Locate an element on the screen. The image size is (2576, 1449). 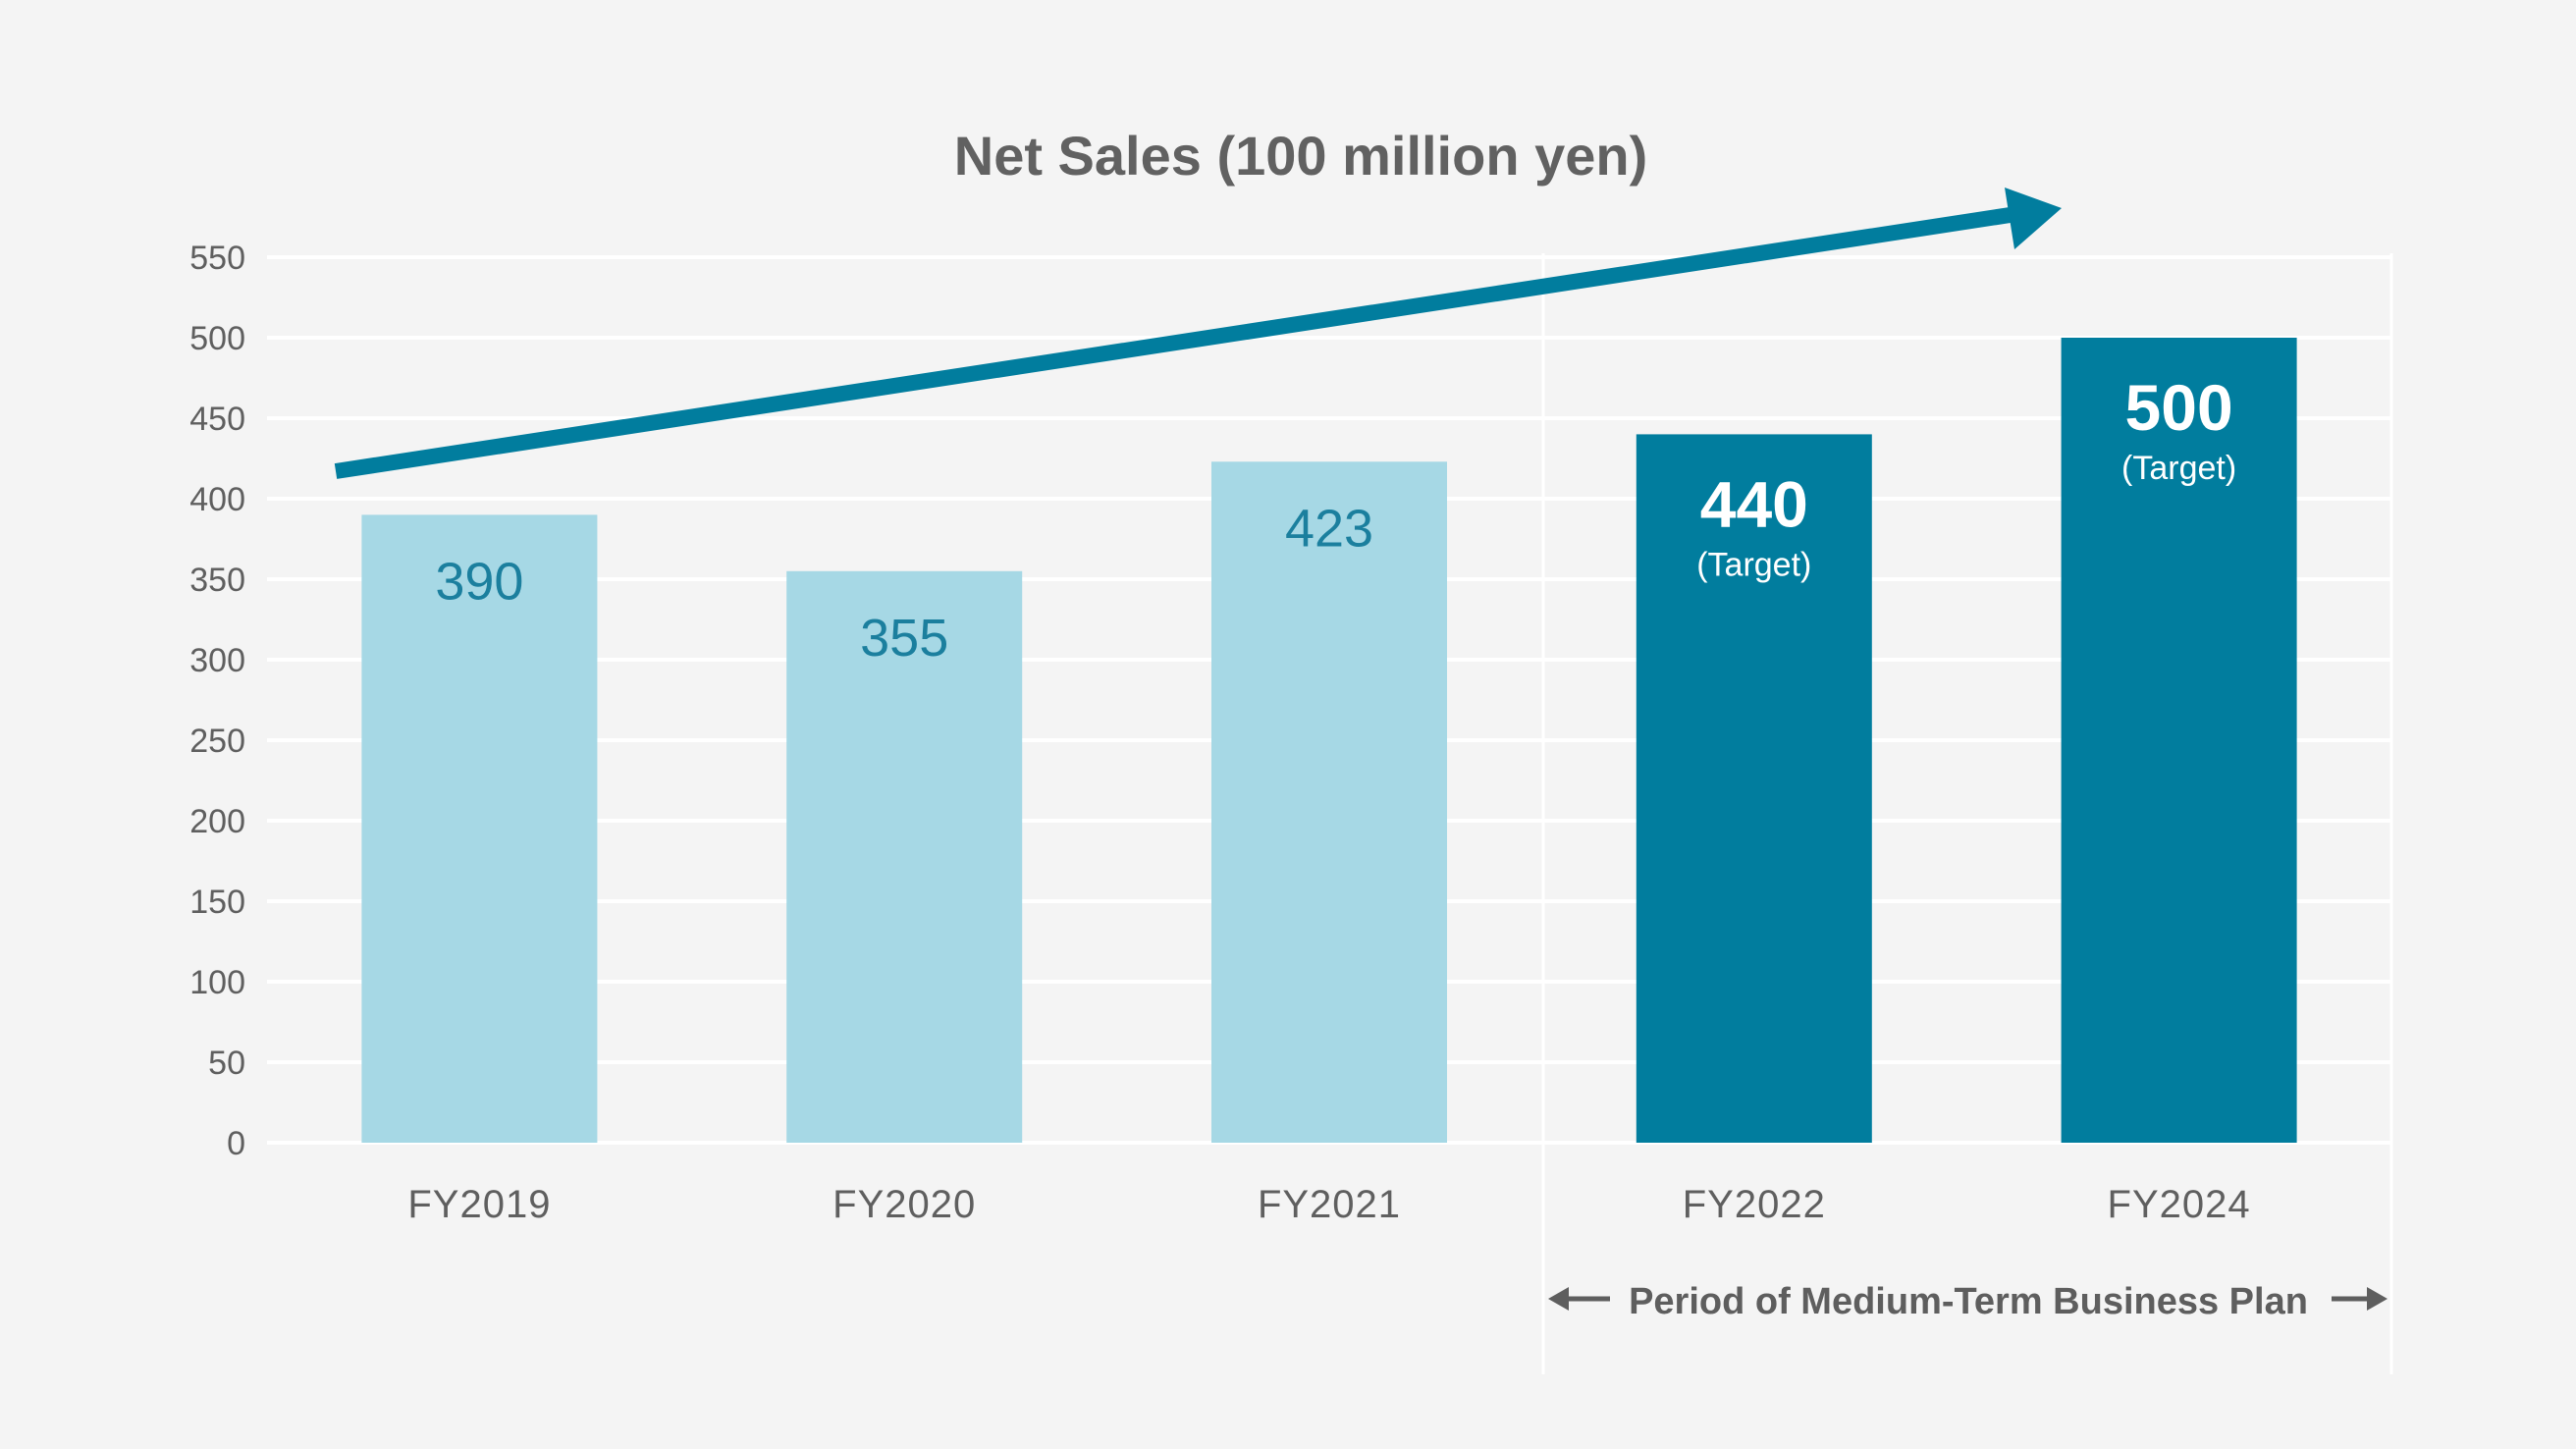
y-tick-label: 50 is located at coordinates (226, 1063).